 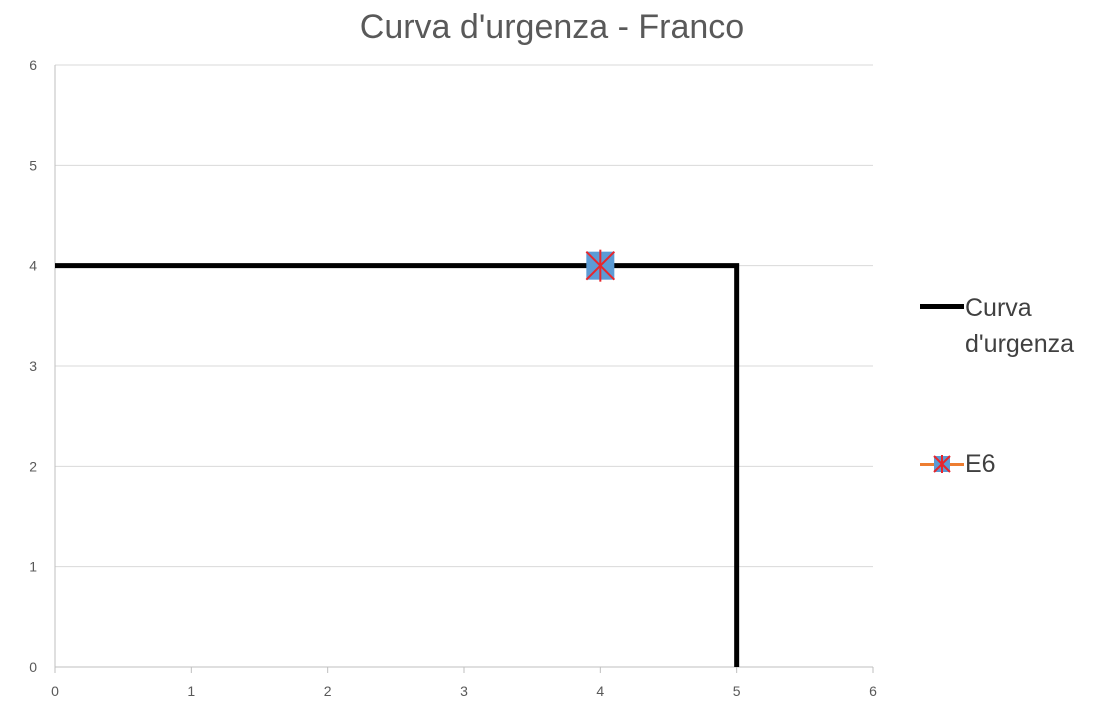 I want to click on legend-marker-swatch, so click(x=942, y=464).